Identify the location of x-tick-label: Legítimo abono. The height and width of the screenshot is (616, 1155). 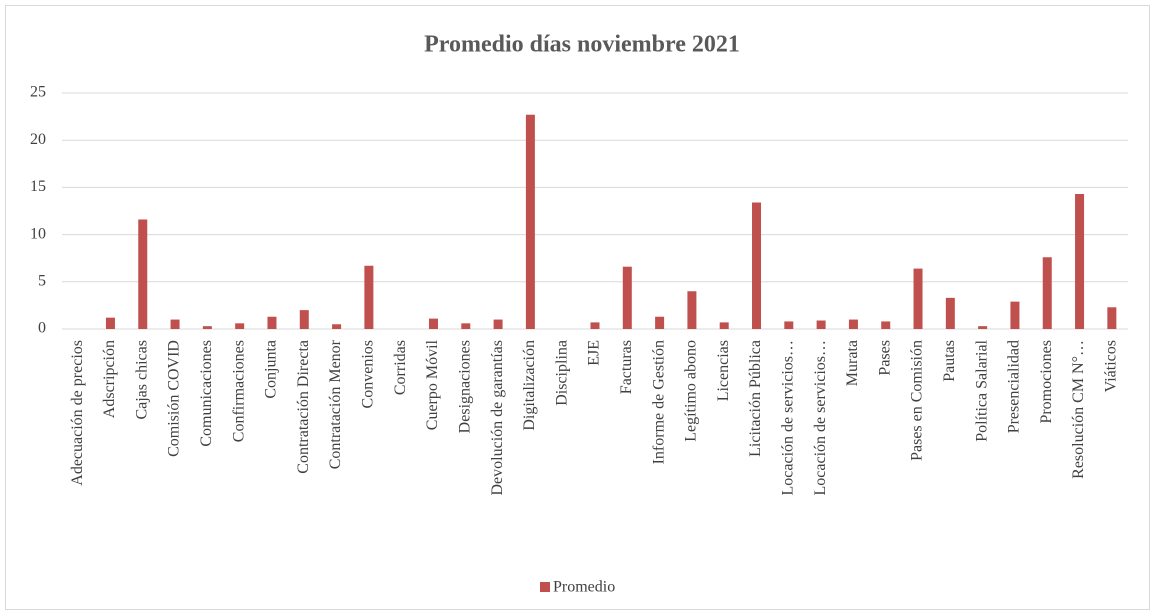
(691, 391).